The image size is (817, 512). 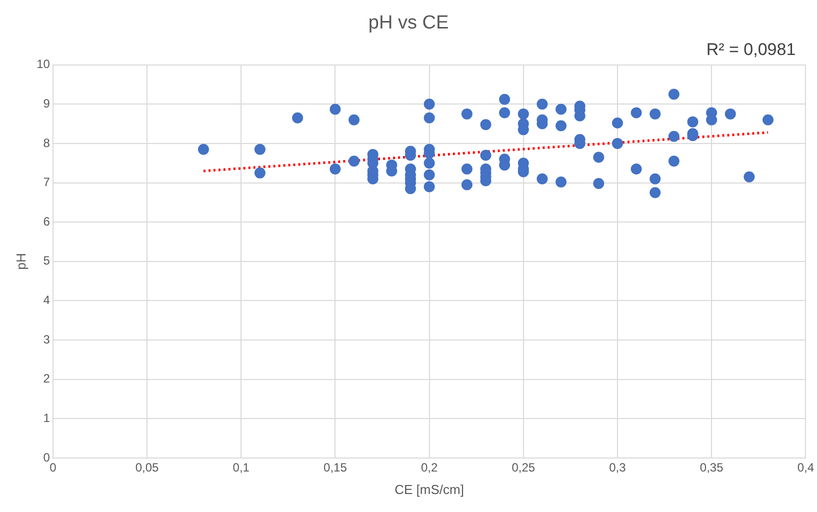 What do you see at coordinates (46, 339) in the screenshot?
I see `y-tick-label: 3` at bounding box center [46, 339].